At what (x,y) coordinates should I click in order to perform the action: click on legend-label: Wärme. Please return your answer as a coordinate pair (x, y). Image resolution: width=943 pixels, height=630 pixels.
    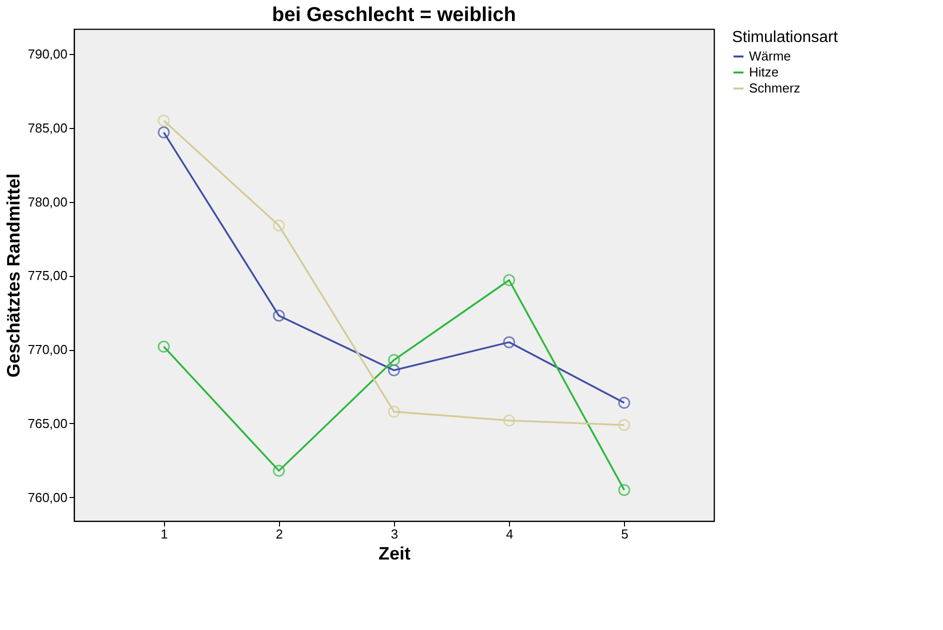
    Looking at the image, I should click on (770, 56).